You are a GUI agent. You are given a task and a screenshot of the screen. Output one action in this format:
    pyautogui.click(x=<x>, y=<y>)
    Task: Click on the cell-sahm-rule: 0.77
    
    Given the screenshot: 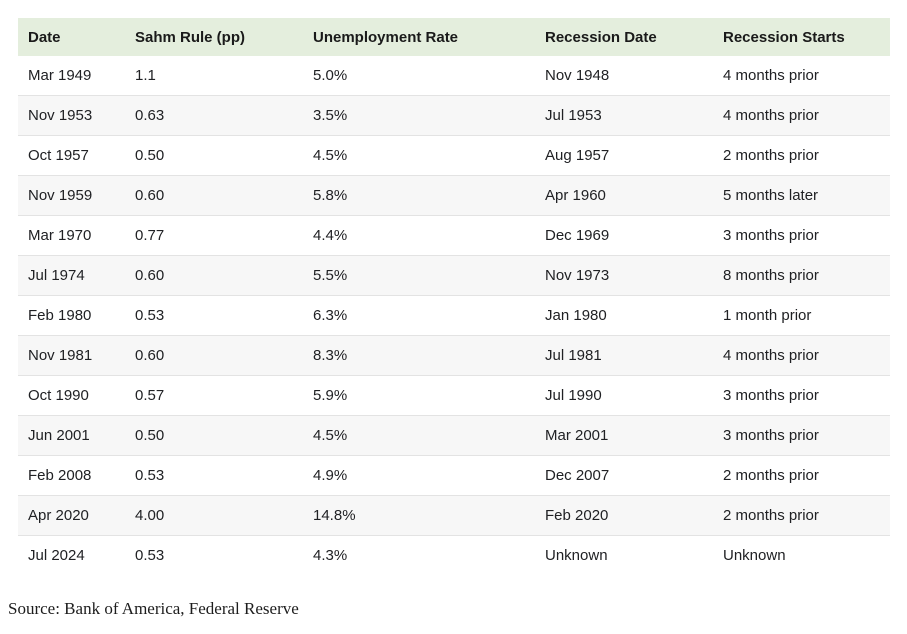 What is the action you would take?
    pyautogui.click(x=150, y=235)
    